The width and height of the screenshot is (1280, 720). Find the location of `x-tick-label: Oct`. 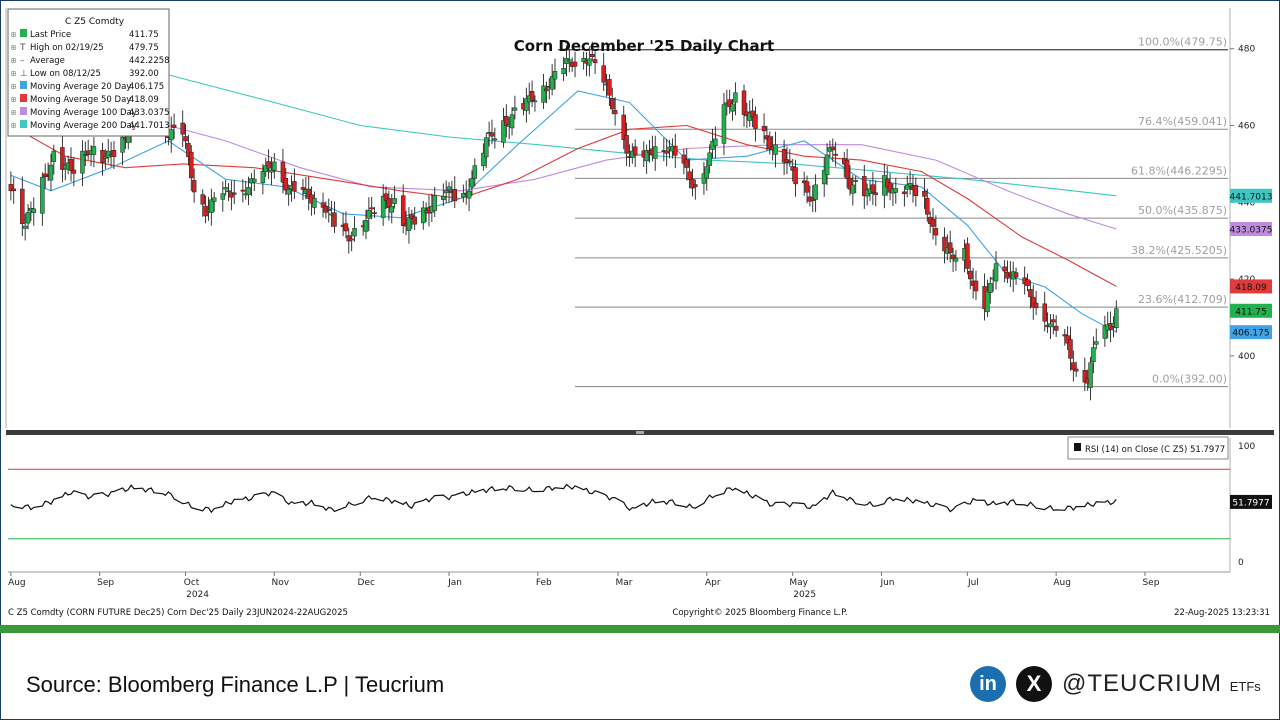

x-tick-label: Oct is located at coordinates (192, 583).